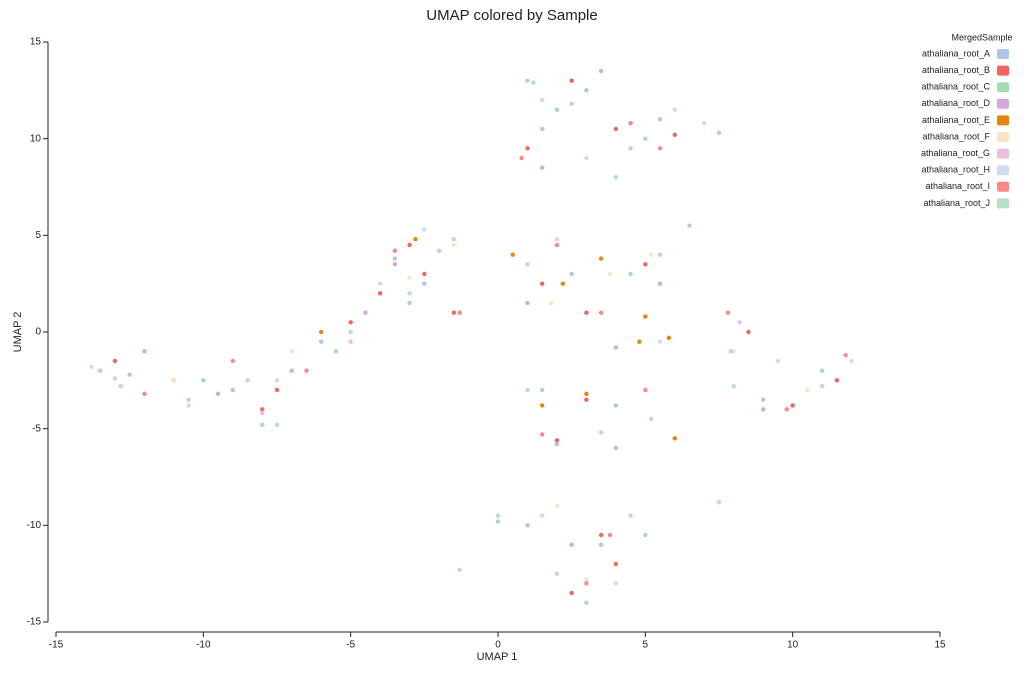 This screenshot has width=1024, height=674. What do you see at coordinates (981, 37) in the screenshot?
I see `legend-title: MergedSample` at bounding box center [981, 37].